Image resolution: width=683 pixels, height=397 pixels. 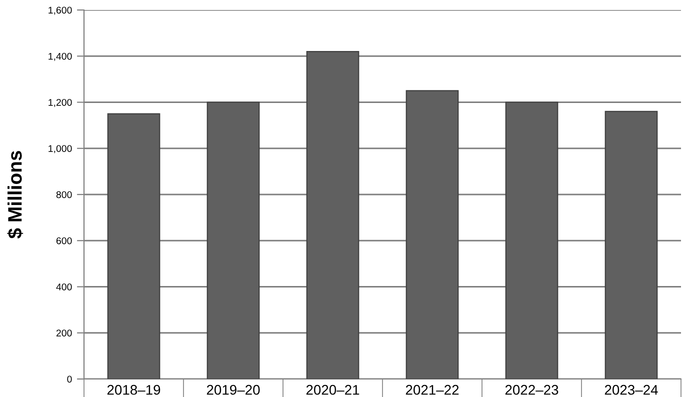 I want to click on y-tick-label: 1,600, so click(x=60, y=10).